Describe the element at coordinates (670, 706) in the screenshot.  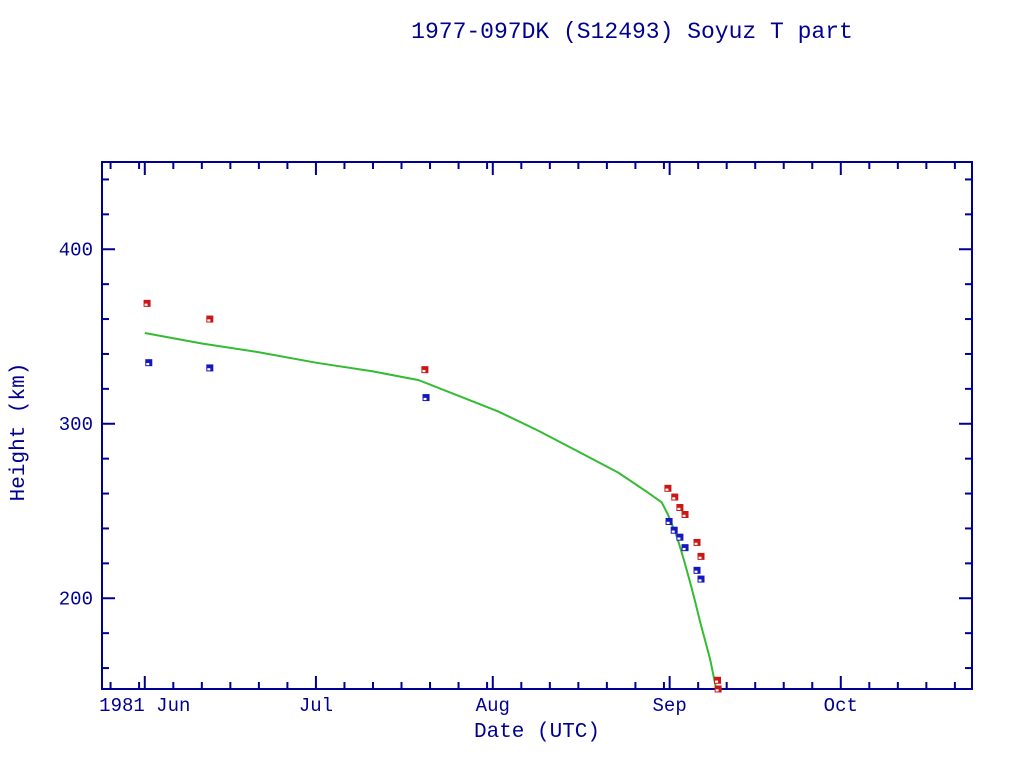
I see `x-tick-label: Sep` at that location.